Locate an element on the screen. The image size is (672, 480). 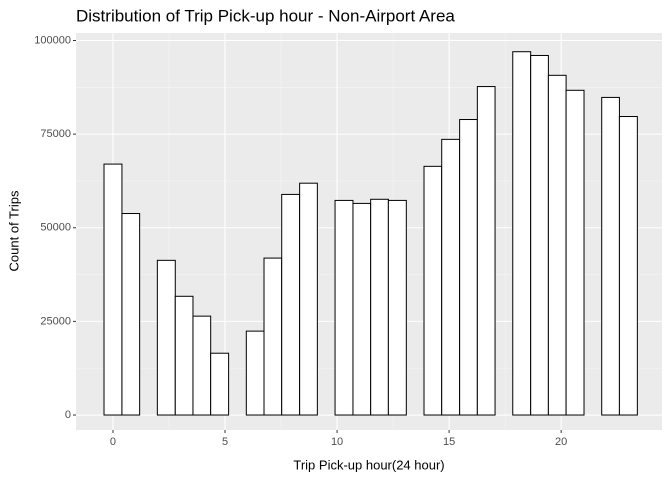
x-axis-label: Trip Pick-up hour(24 hour) is located at coordinates (368, 464).